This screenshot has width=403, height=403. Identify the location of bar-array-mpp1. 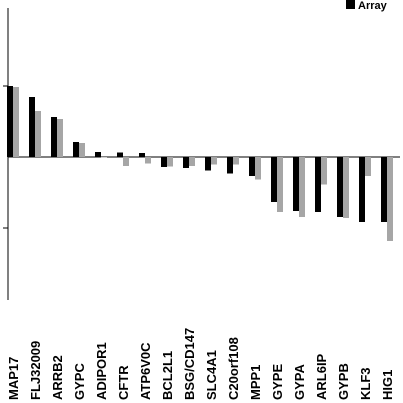
(258, 168).